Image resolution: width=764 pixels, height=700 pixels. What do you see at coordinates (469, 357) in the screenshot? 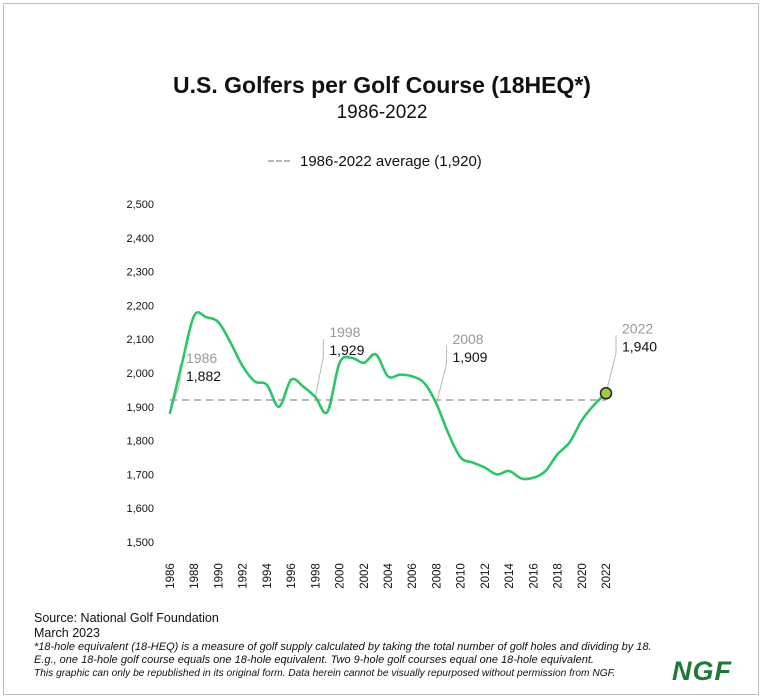
I see `annotation-value-label: 1,909` at bounding box center [469, 357].